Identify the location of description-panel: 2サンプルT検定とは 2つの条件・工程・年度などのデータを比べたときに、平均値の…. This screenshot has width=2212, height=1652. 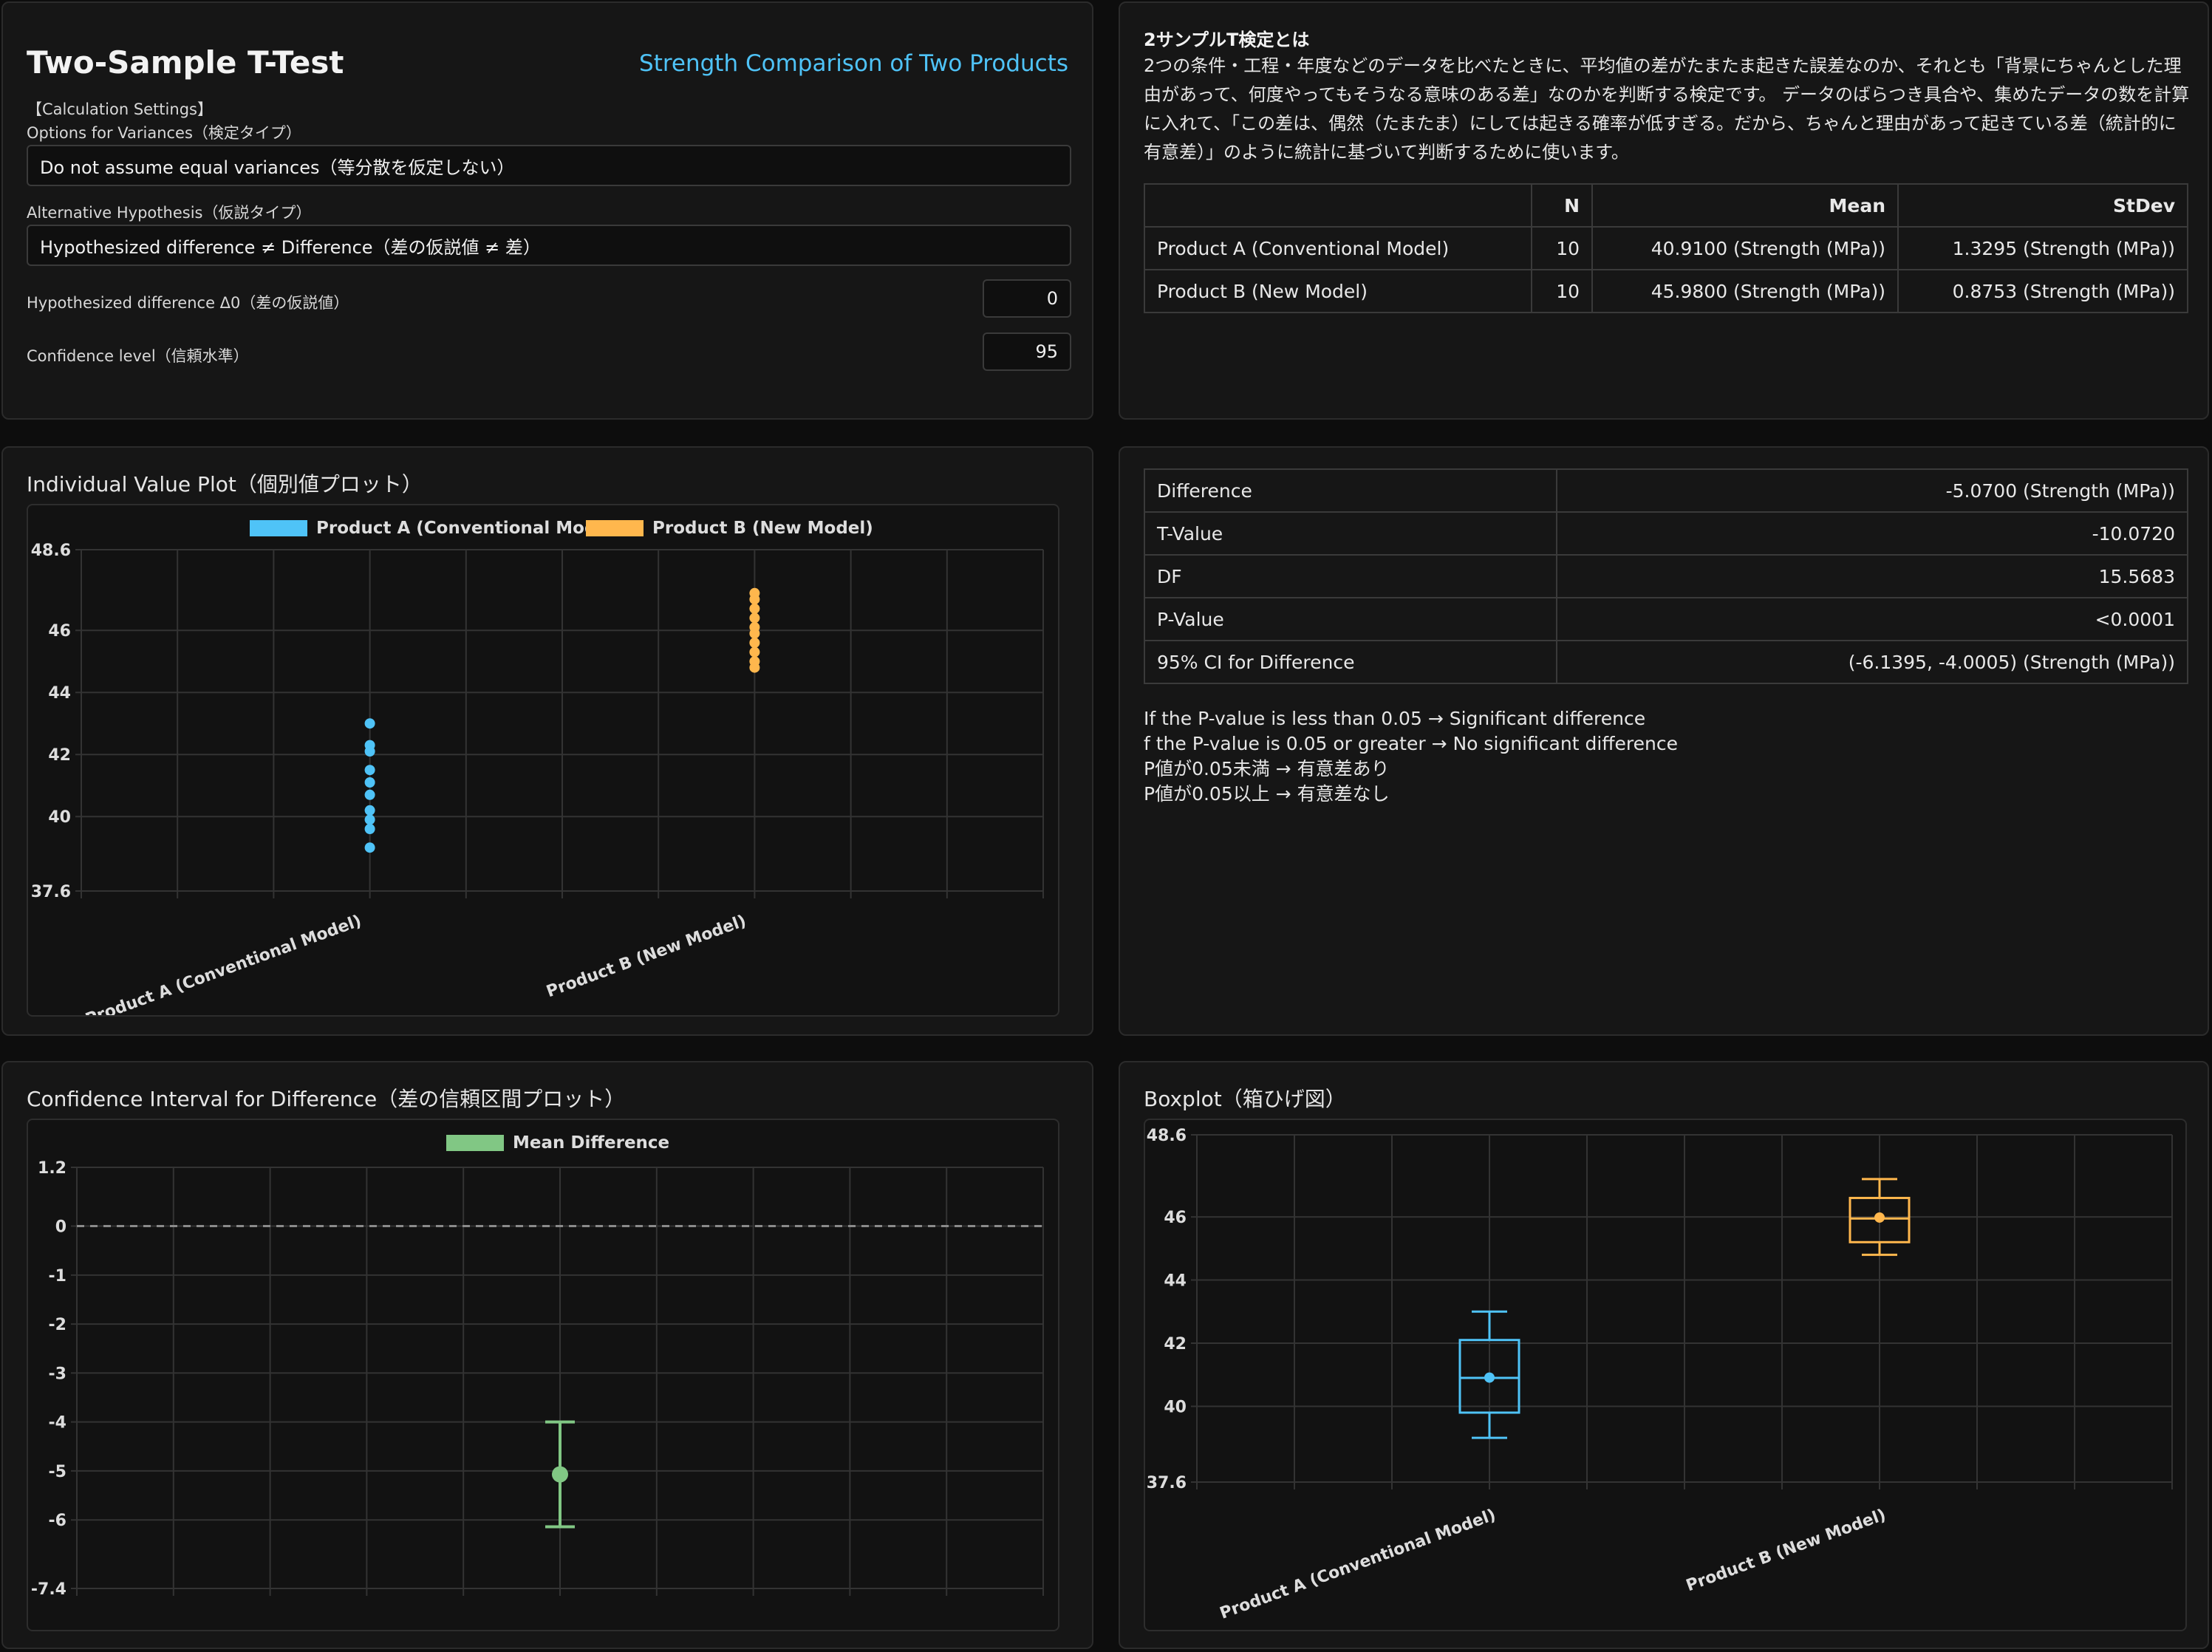
(1664, 210).